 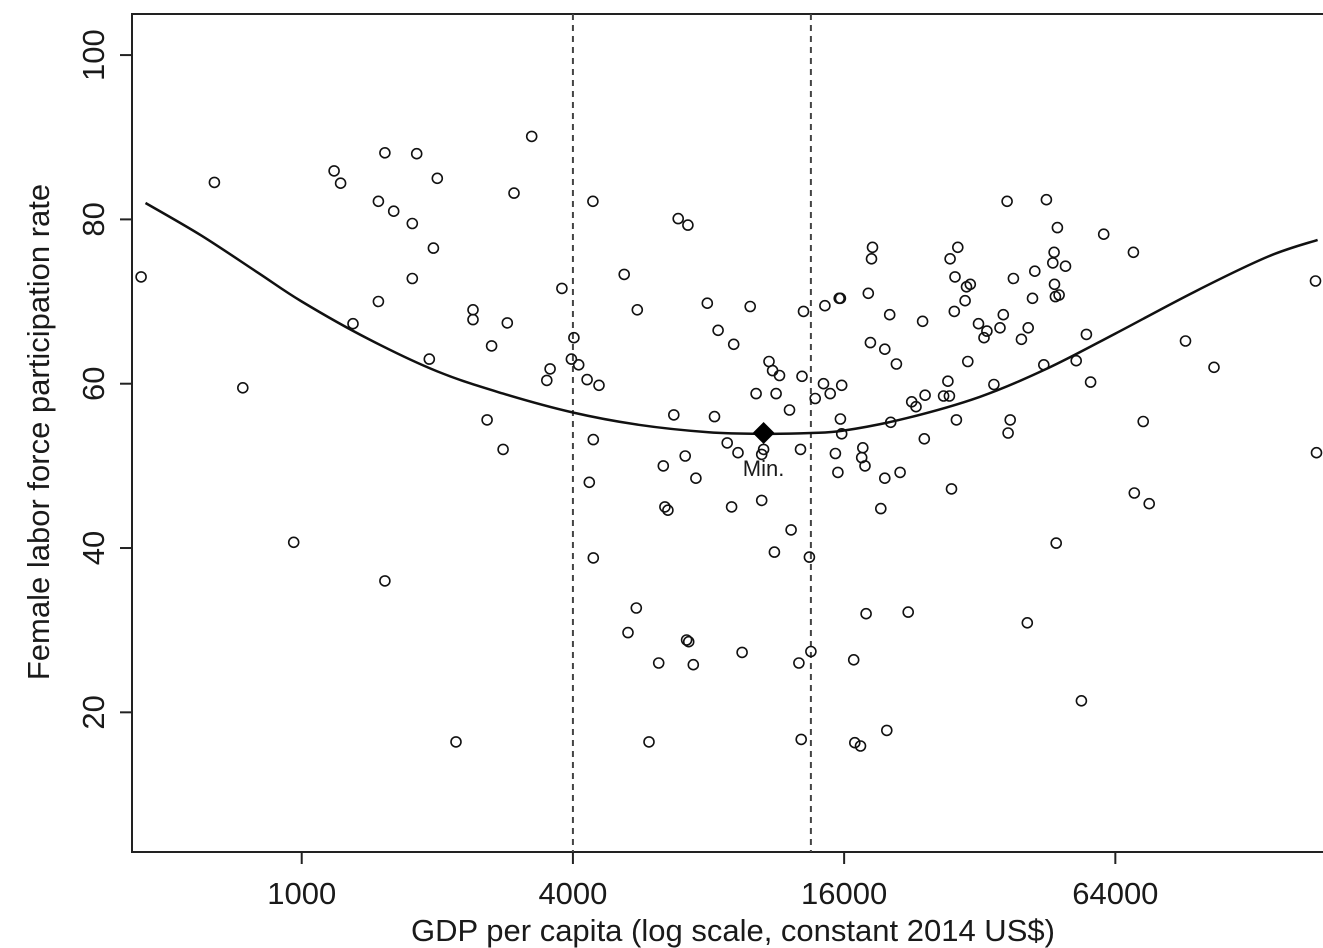 What do you see at coordinates (93, 55) in the screenshot?
I see `y-tick-label: 100` at bounding box center [93, 55].